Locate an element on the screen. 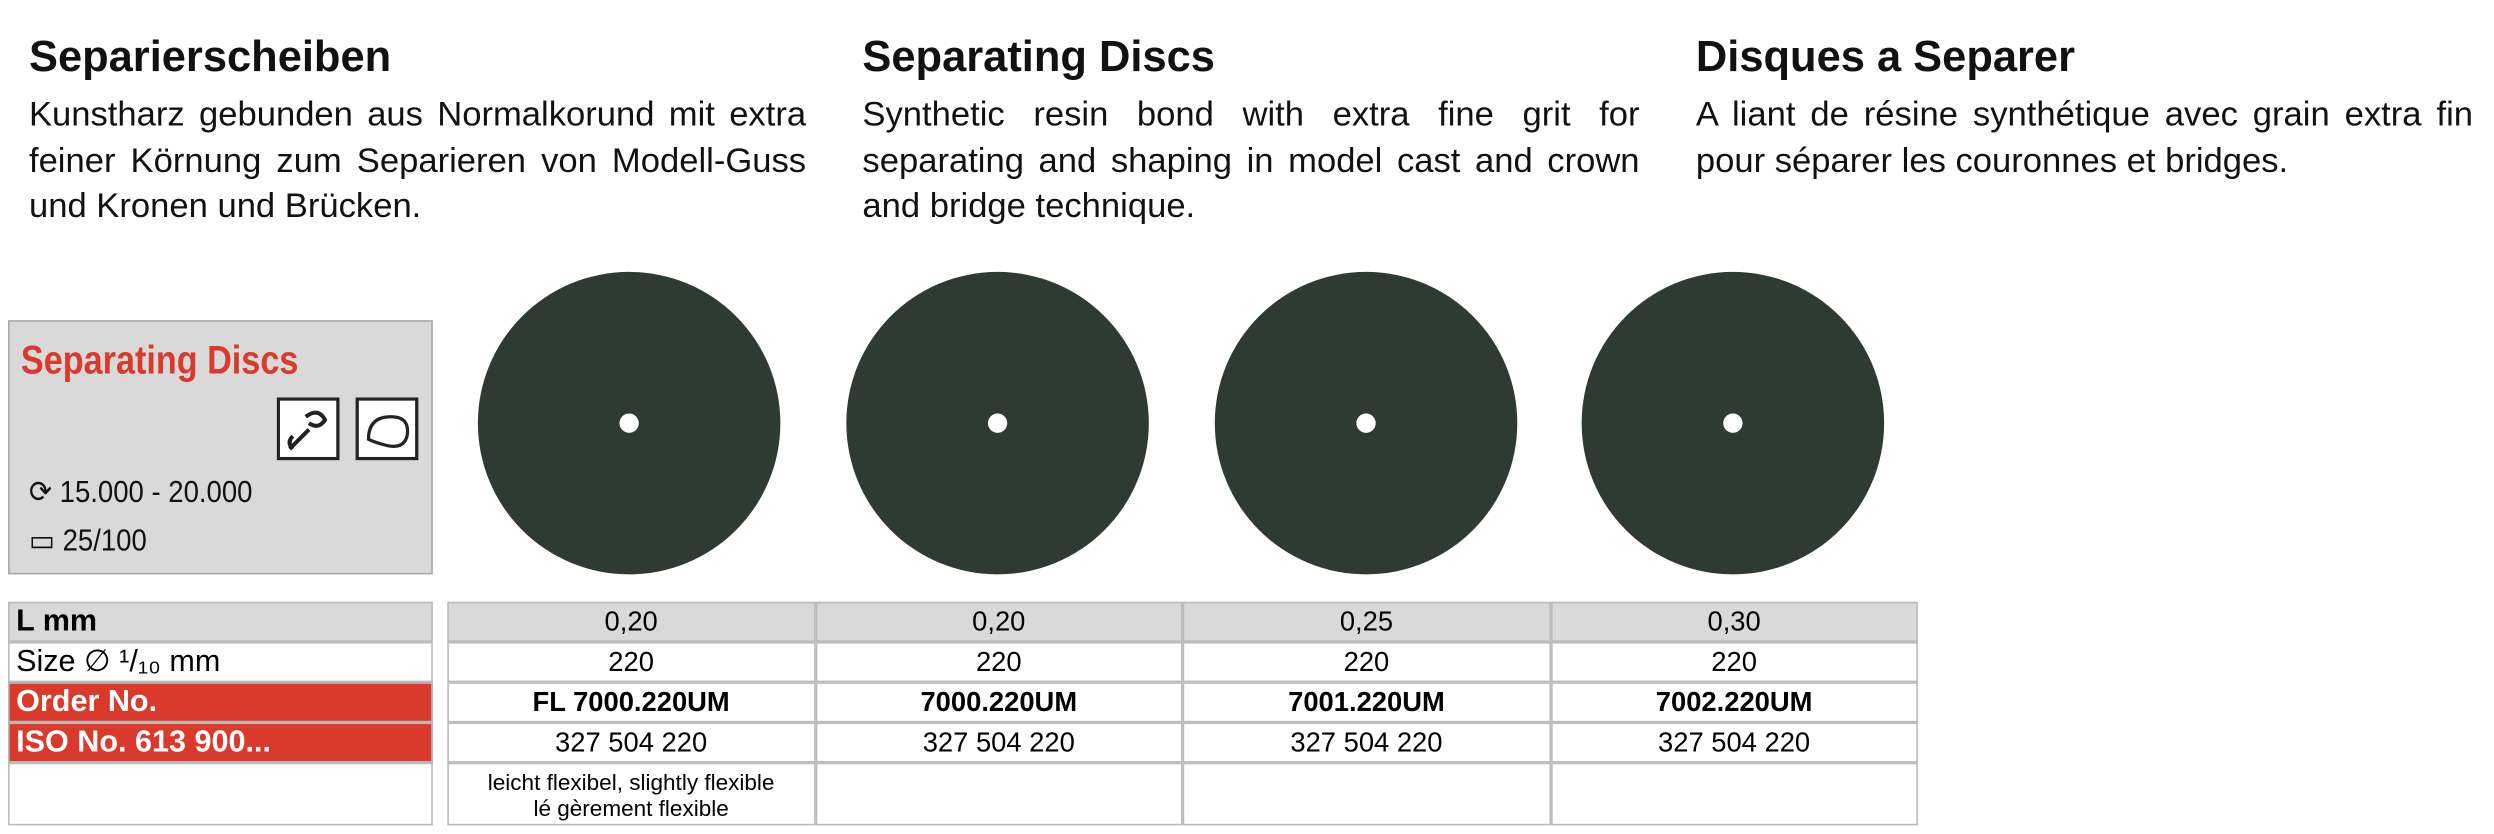  speed-value: 15.000 - 20.000 is located at coordinates (156, 493).